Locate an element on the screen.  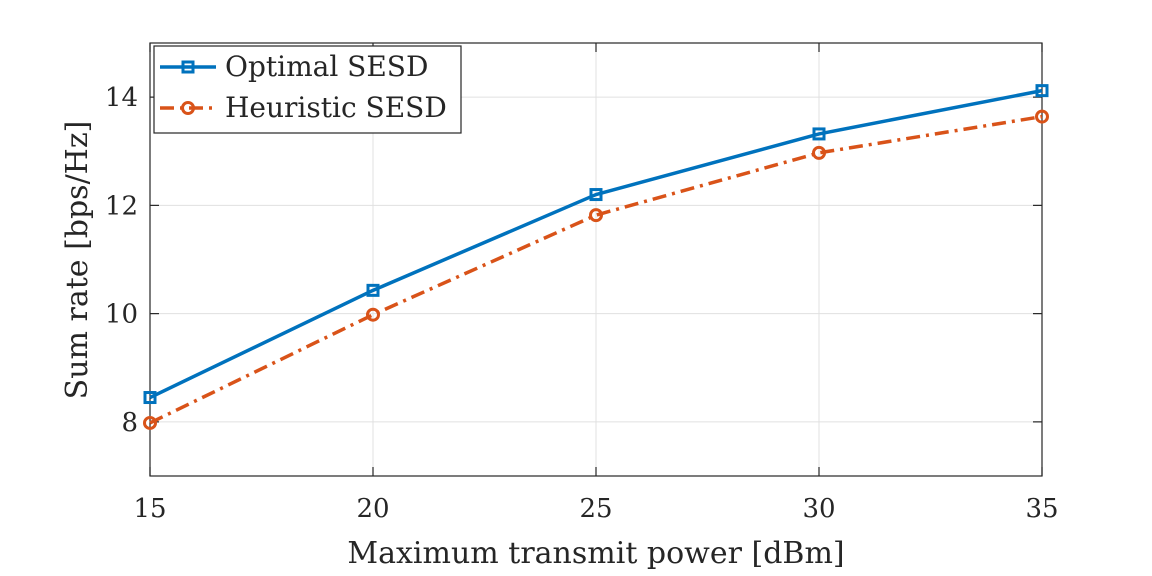
legend-label: Heuristic SESD is located at coordinates (336, 107).